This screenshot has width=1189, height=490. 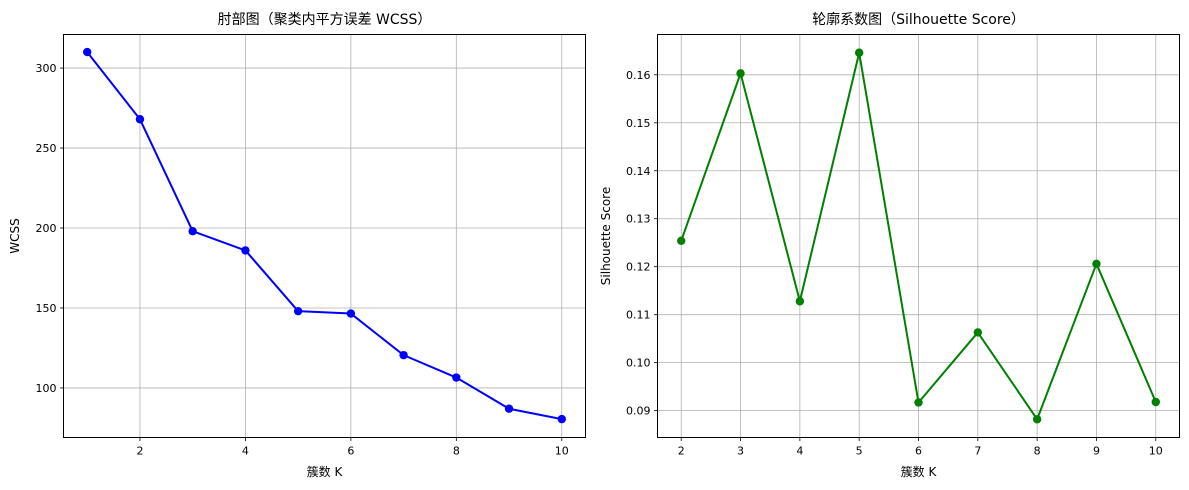 What do you see at coordinates (139, 451) in the screenshot?
I see `elbow-x-tick-label: 2` at bounding box center [139, 451].